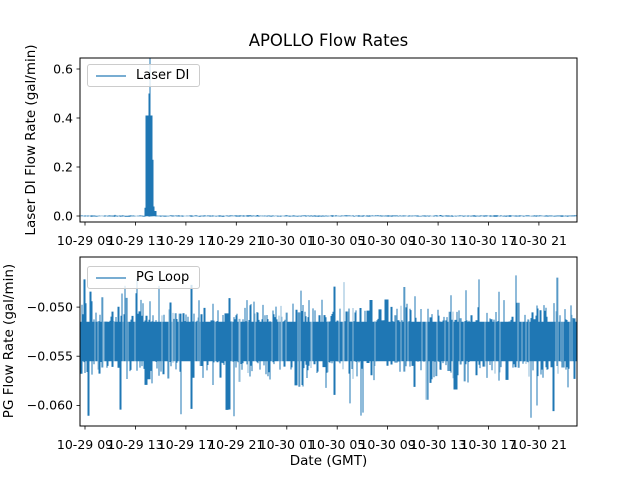 This screenshot has width=640, height=480. Describe the element at coordinates (163, 277) in the screenshot. I see `bottom-legend-label: PG Loop` at that location.